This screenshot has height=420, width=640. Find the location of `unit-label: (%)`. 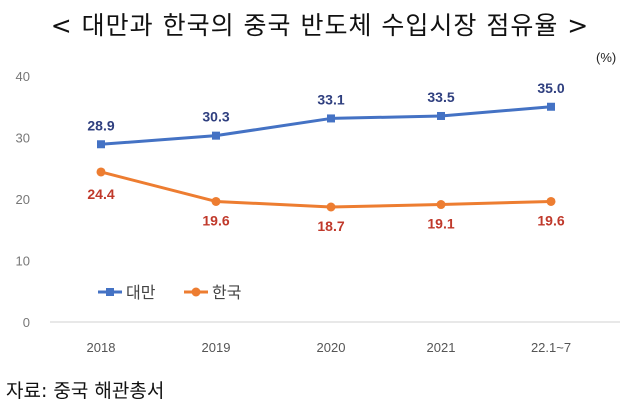

unit-label: (%) is located at coordinates (606, 57).